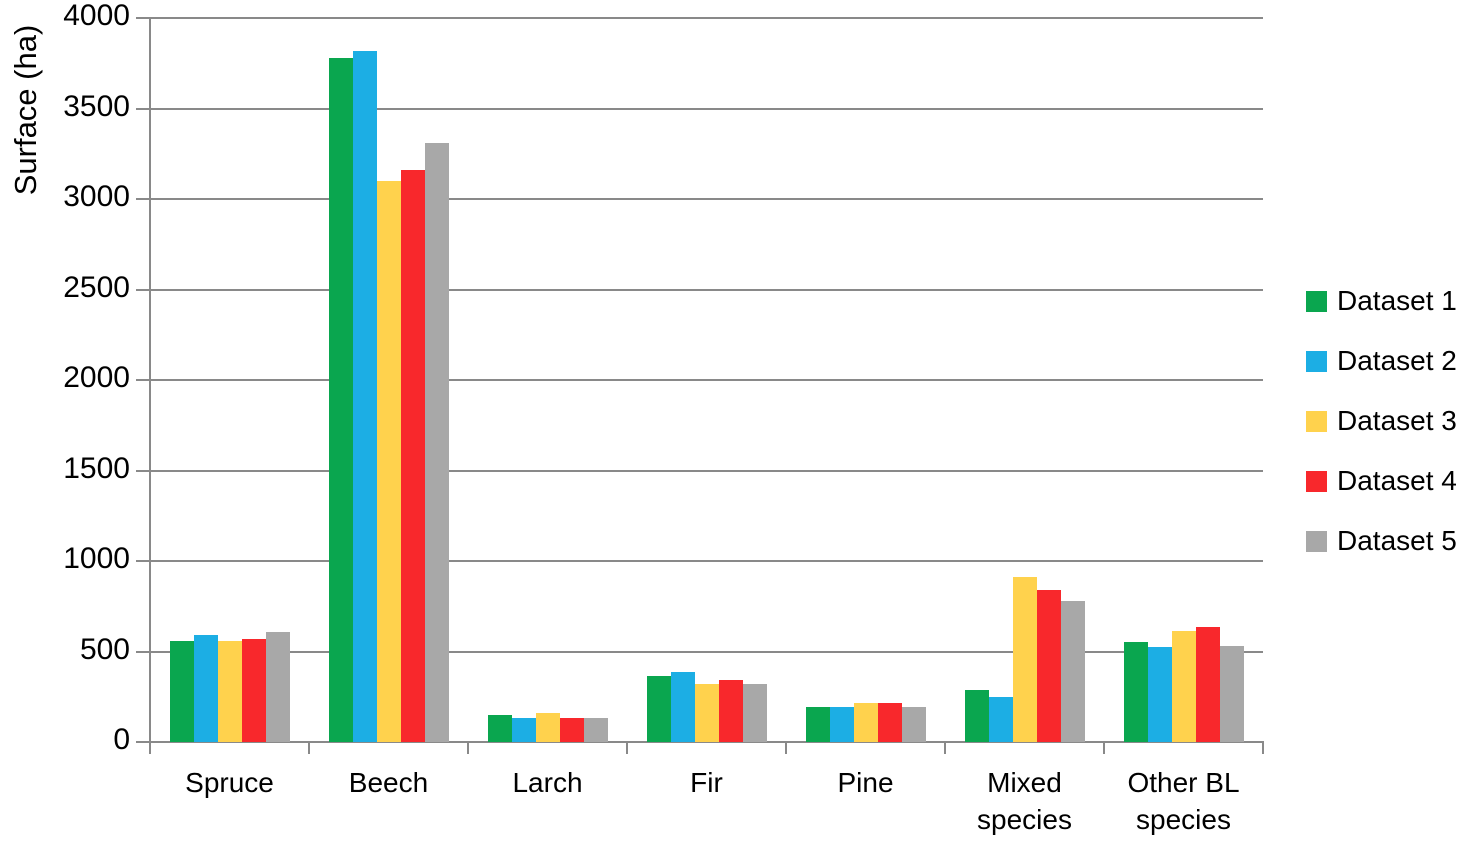  Describe the element at coordinates (150, 386) in the screenshot. I see `y-axis-line` at that location.